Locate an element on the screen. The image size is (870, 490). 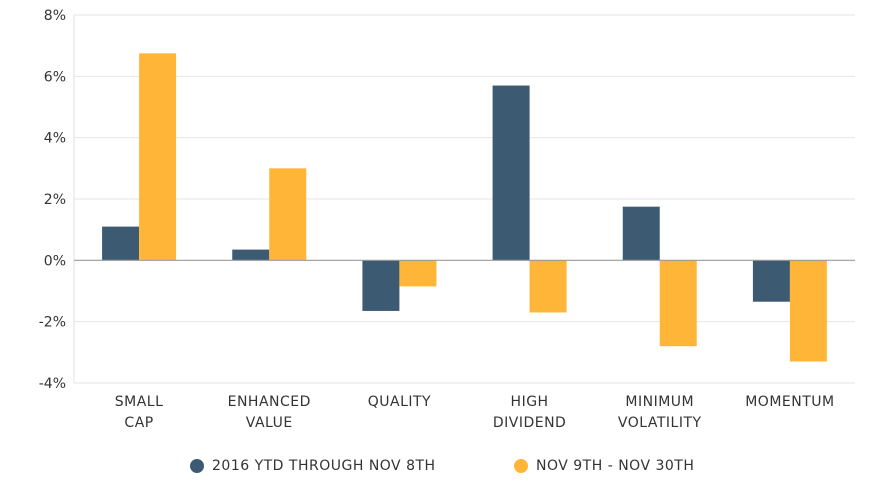
y-axis: 8% 6% 4% 2% 0% -2% -4% is located at coordinates (57, 200).